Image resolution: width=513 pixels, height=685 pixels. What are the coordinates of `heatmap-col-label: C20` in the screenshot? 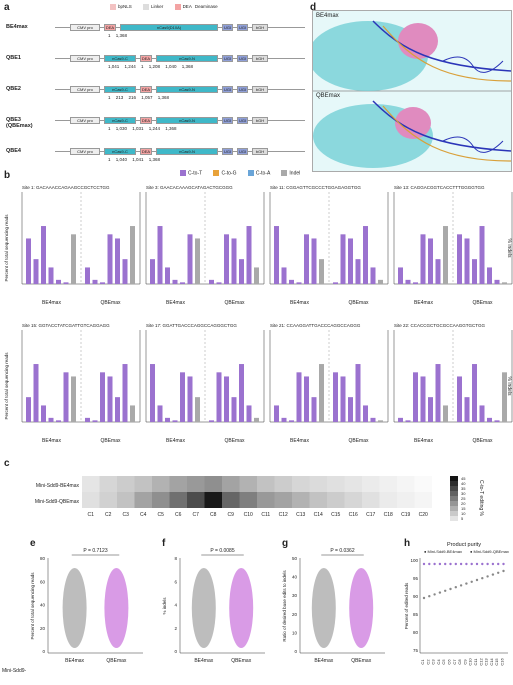 It's located at (423, 515).